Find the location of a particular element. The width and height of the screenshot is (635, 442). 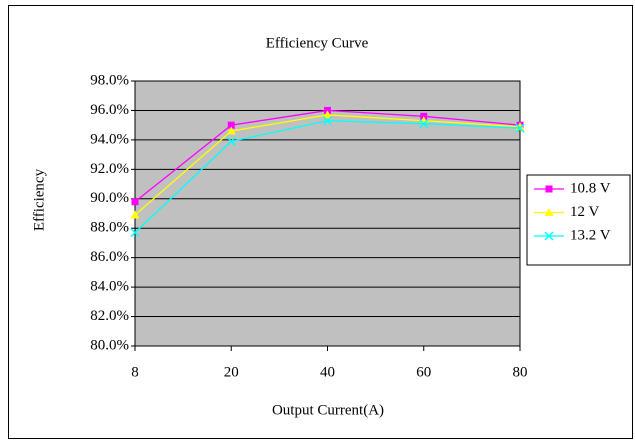

y-tick-label: 86.0% is located at coordinates (109, 257).